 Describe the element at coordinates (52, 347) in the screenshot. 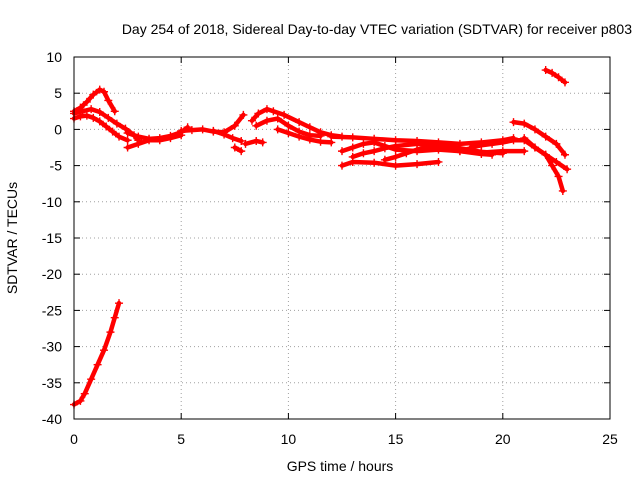

I see `y-tick-label: -30` at that location.